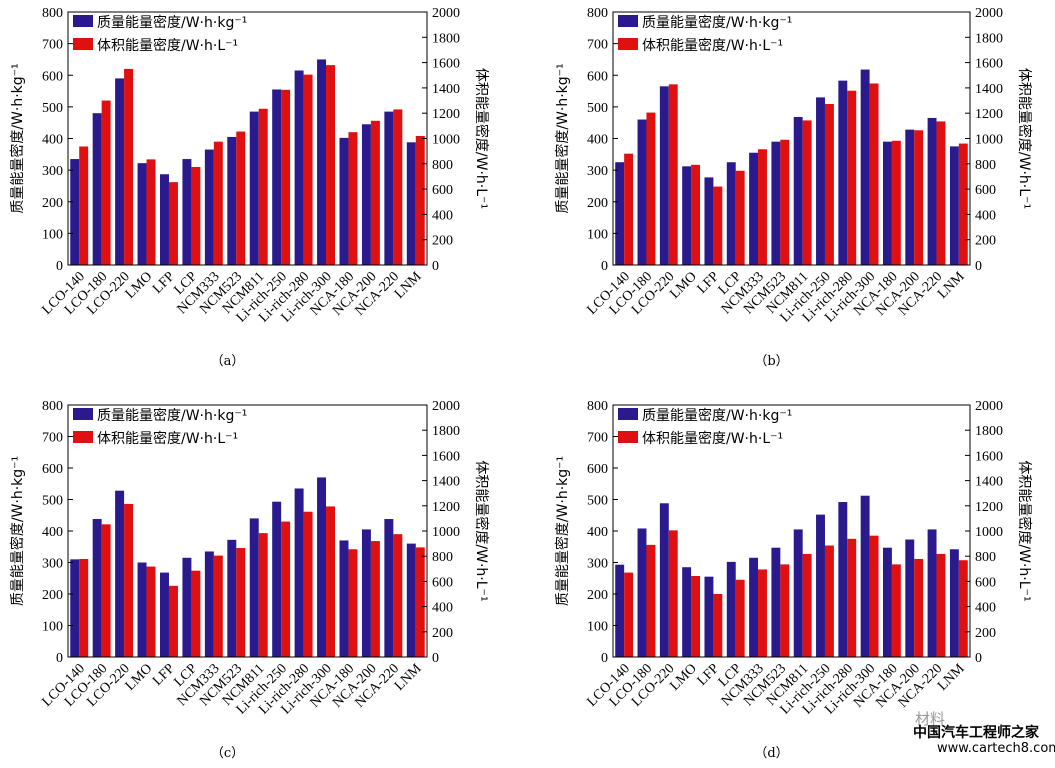 This screenshot has width=1055, height=768. Describe the element at coordinates (17, 531) in the screenshot. I see `ylabel-left: 质量能量密度/W·h·kg⁻¹` at that location.